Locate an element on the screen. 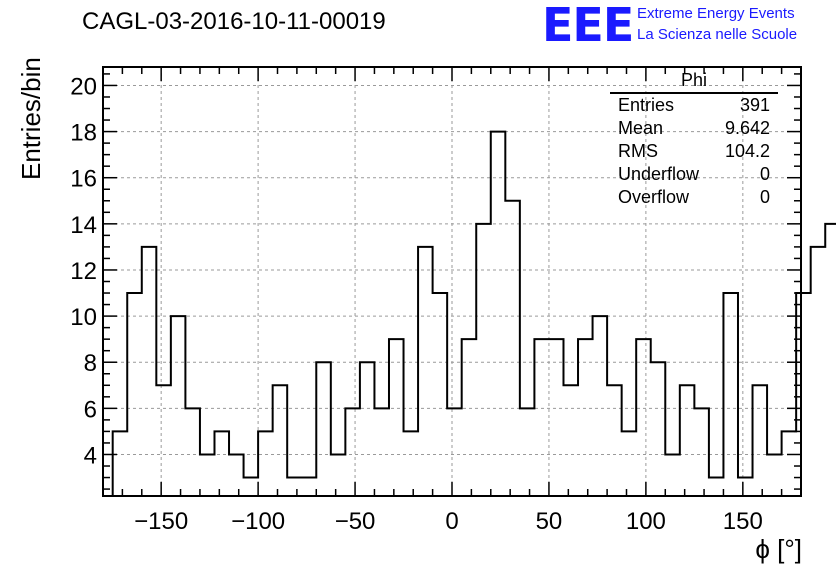 This screenshot has height=572, width=836. x-tick-label: 50 is located at coordinates (549, 521).